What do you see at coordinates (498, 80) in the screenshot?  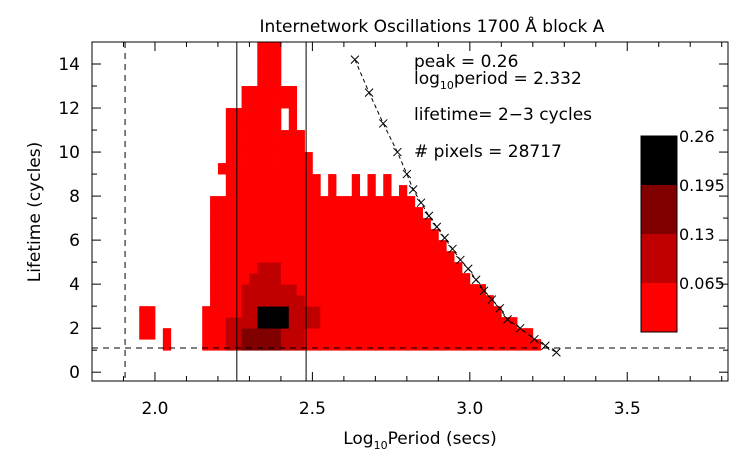 I see `annotation-log-period: log10period = 2.332` at bounding box center [498, 80].